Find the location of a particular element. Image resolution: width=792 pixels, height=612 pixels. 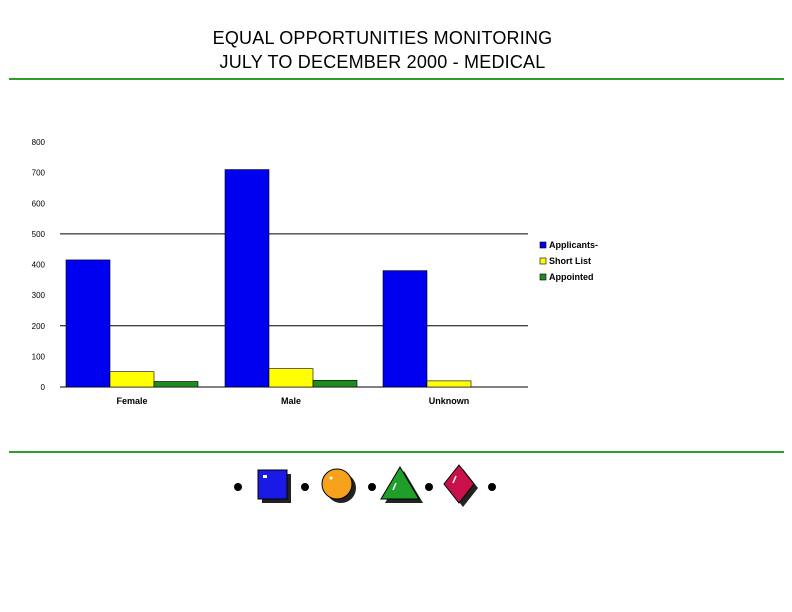

y-tick-label: 800 is located at coordinates (39, 142).